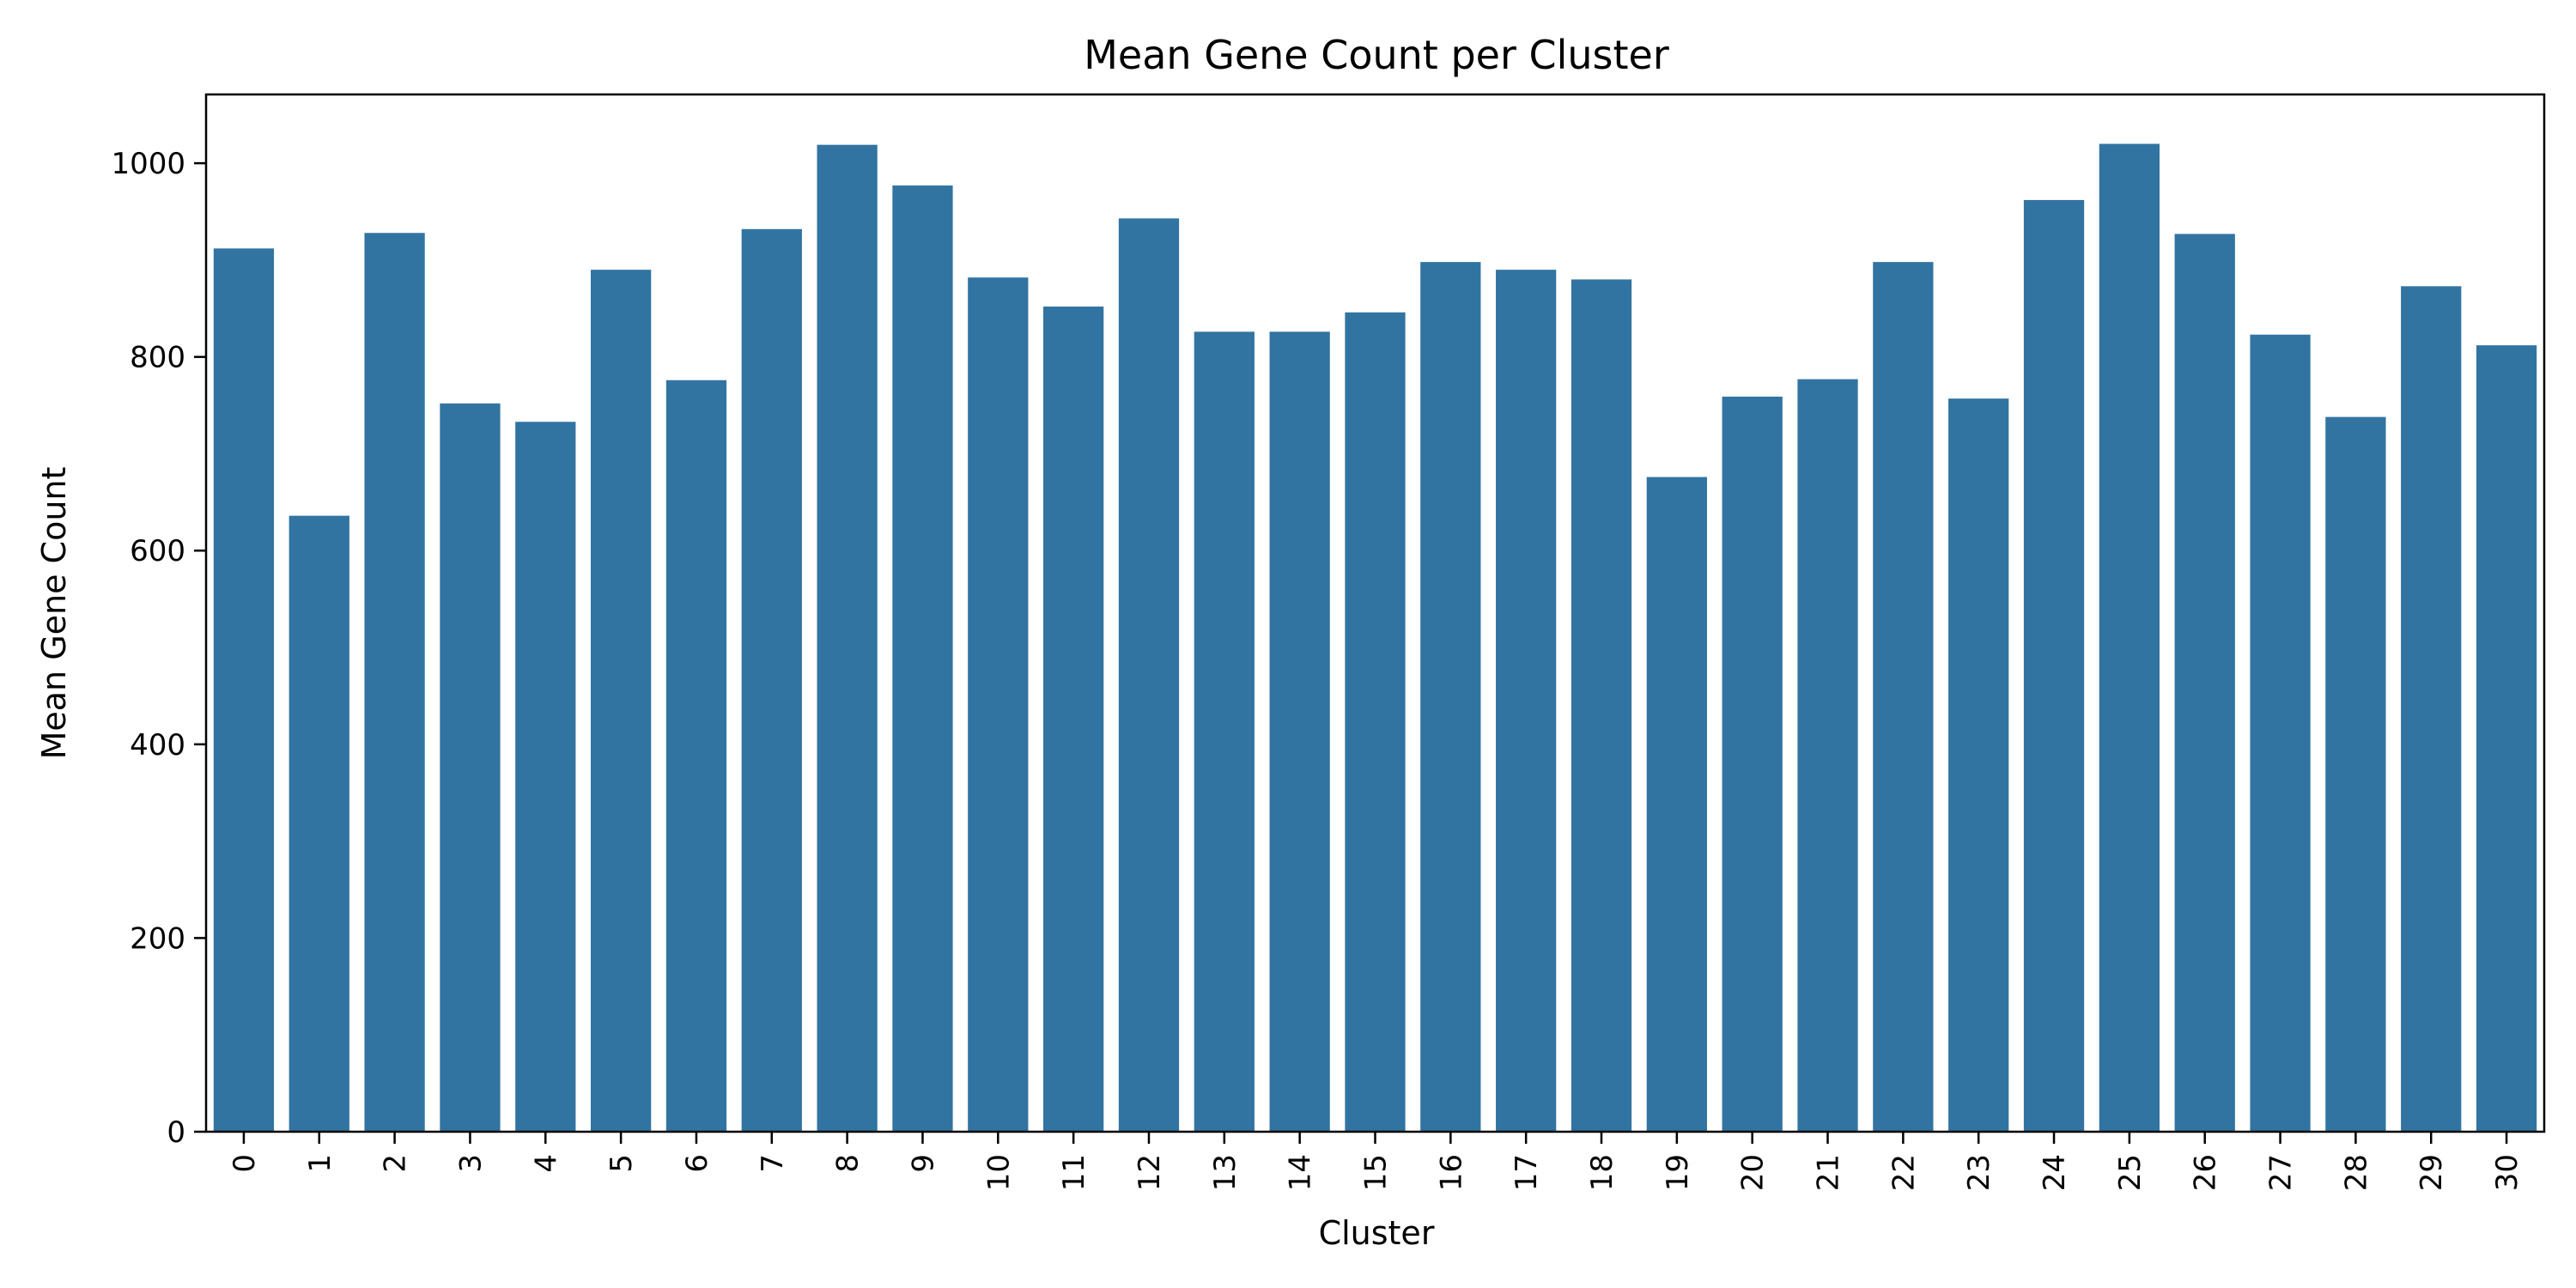  I want to click on x-tick-label: 9, so click(923, 1163).